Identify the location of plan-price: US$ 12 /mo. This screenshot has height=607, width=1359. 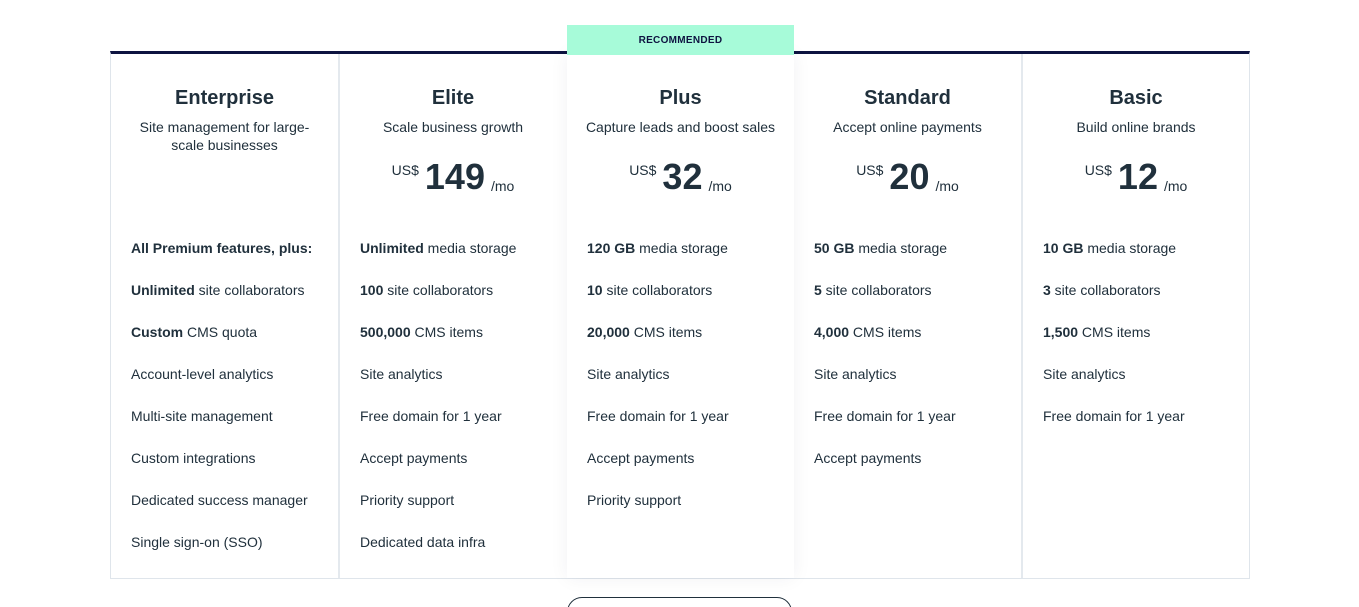
(1136, 177).